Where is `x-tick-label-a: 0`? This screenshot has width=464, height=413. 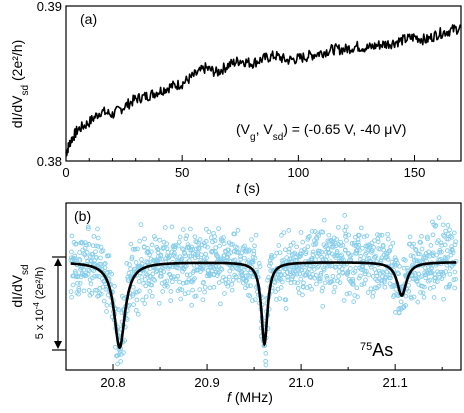
x-tick-label-a: 0 is located at coordinates (65, 172).